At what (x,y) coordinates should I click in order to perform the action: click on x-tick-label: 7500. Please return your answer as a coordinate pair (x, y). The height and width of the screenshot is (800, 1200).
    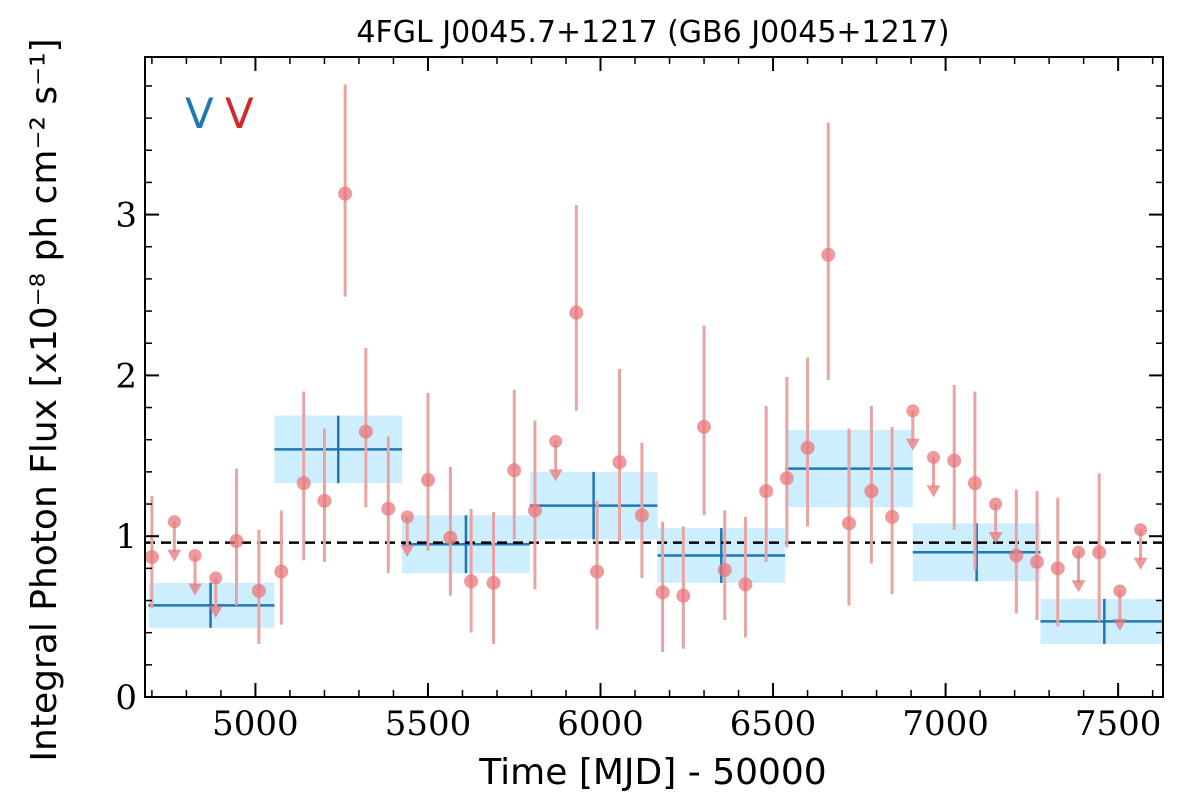
    Looking at the image, I should click on (1118, 724).